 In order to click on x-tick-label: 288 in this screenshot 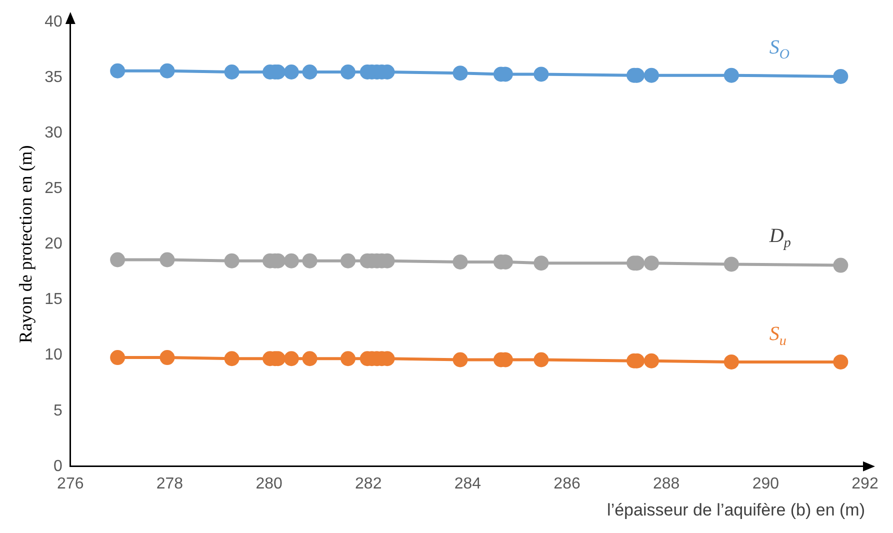, I will do `click(666, 483)`.